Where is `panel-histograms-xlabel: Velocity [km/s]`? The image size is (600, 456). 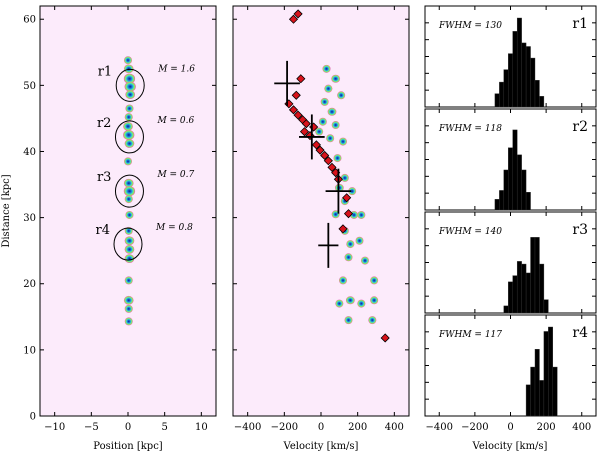 panel-histograms-xlabel: Velocity [km/s] is located at coordinates (510, 446).